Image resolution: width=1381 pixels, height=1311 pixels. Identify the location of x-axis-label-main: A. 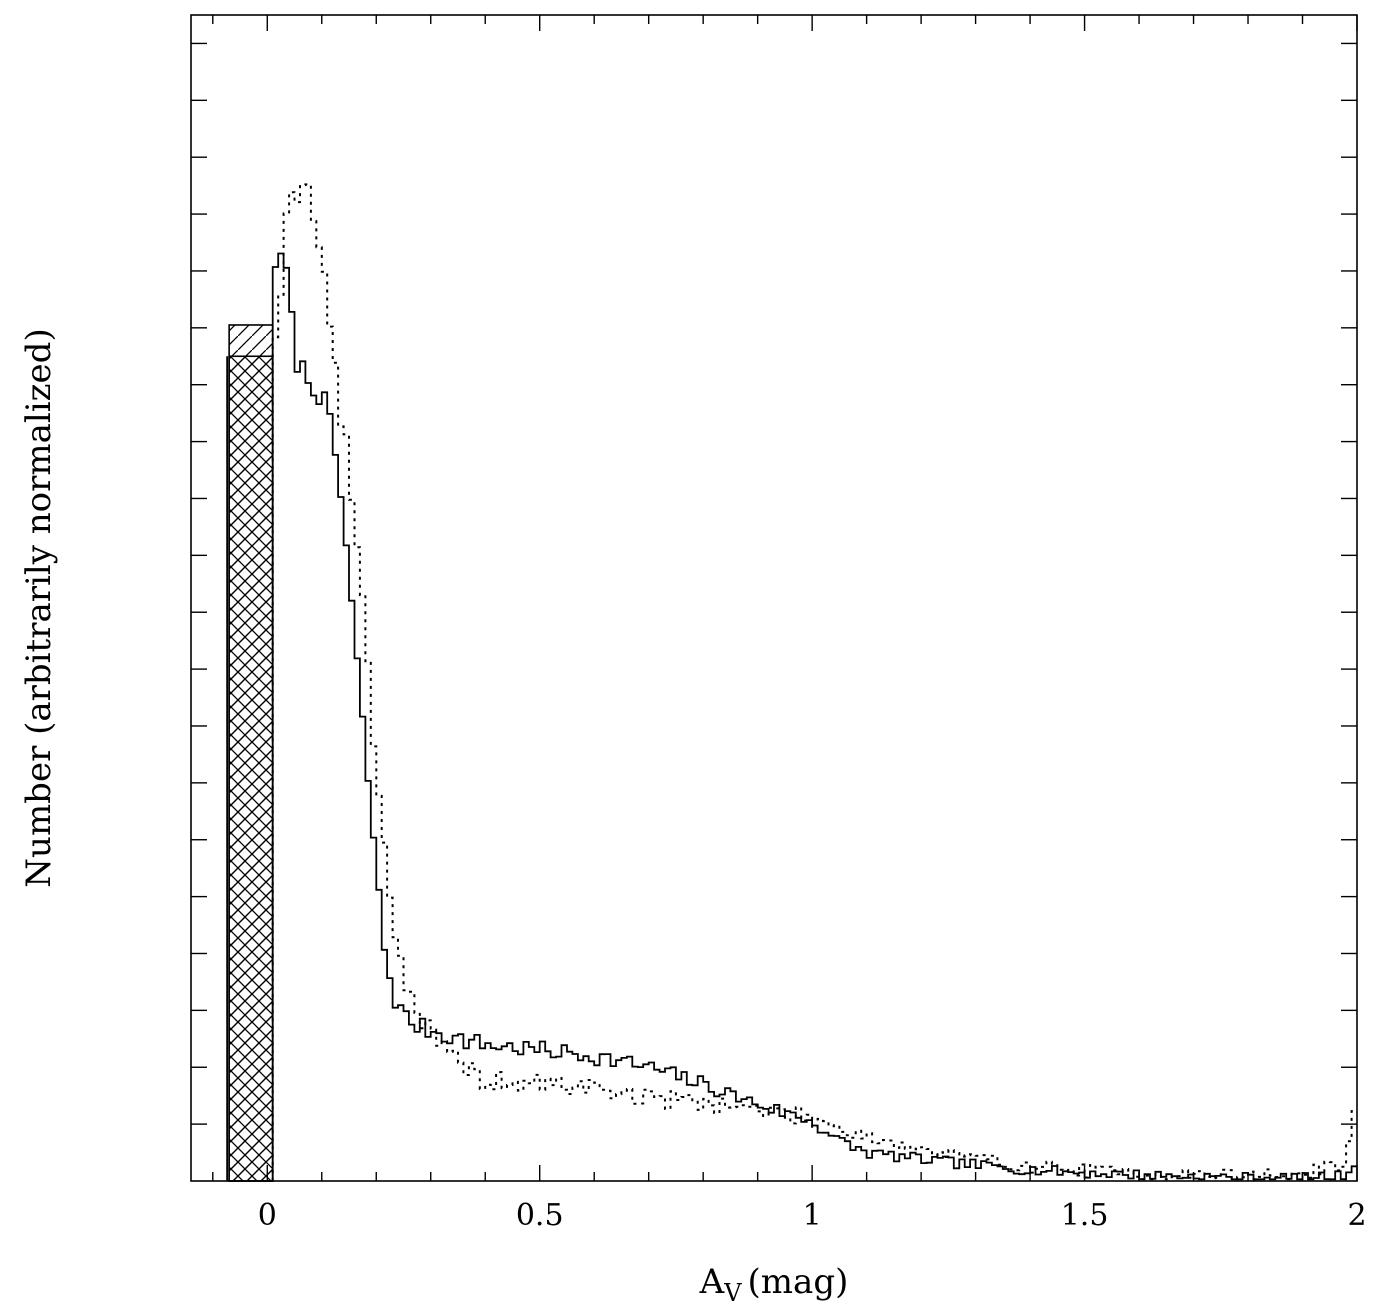
(712, 1282).